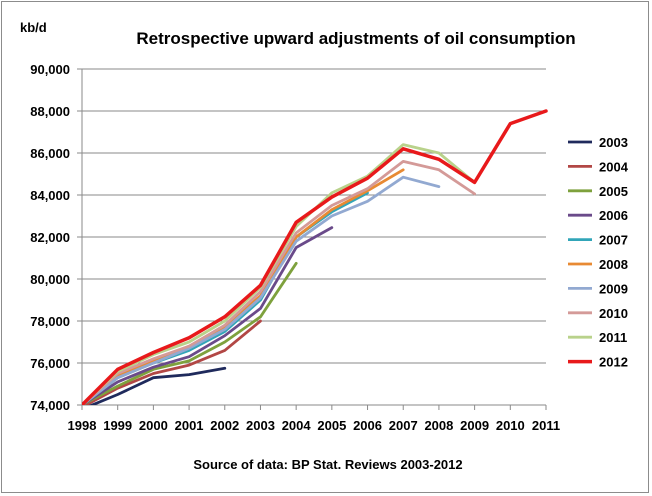 The height and width of the screenshot is (496, 652). Describe the element at coordinates (50, 237) in the screenshot. I see `y-tick-label: 82,000` at that location.